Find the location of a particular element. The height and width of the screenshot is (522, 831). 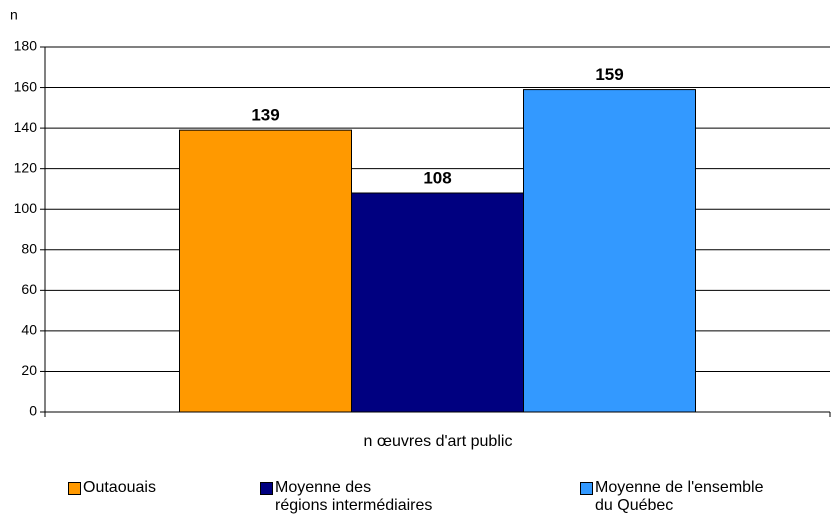

value-label: 139 is located at coordinates (265, 115).